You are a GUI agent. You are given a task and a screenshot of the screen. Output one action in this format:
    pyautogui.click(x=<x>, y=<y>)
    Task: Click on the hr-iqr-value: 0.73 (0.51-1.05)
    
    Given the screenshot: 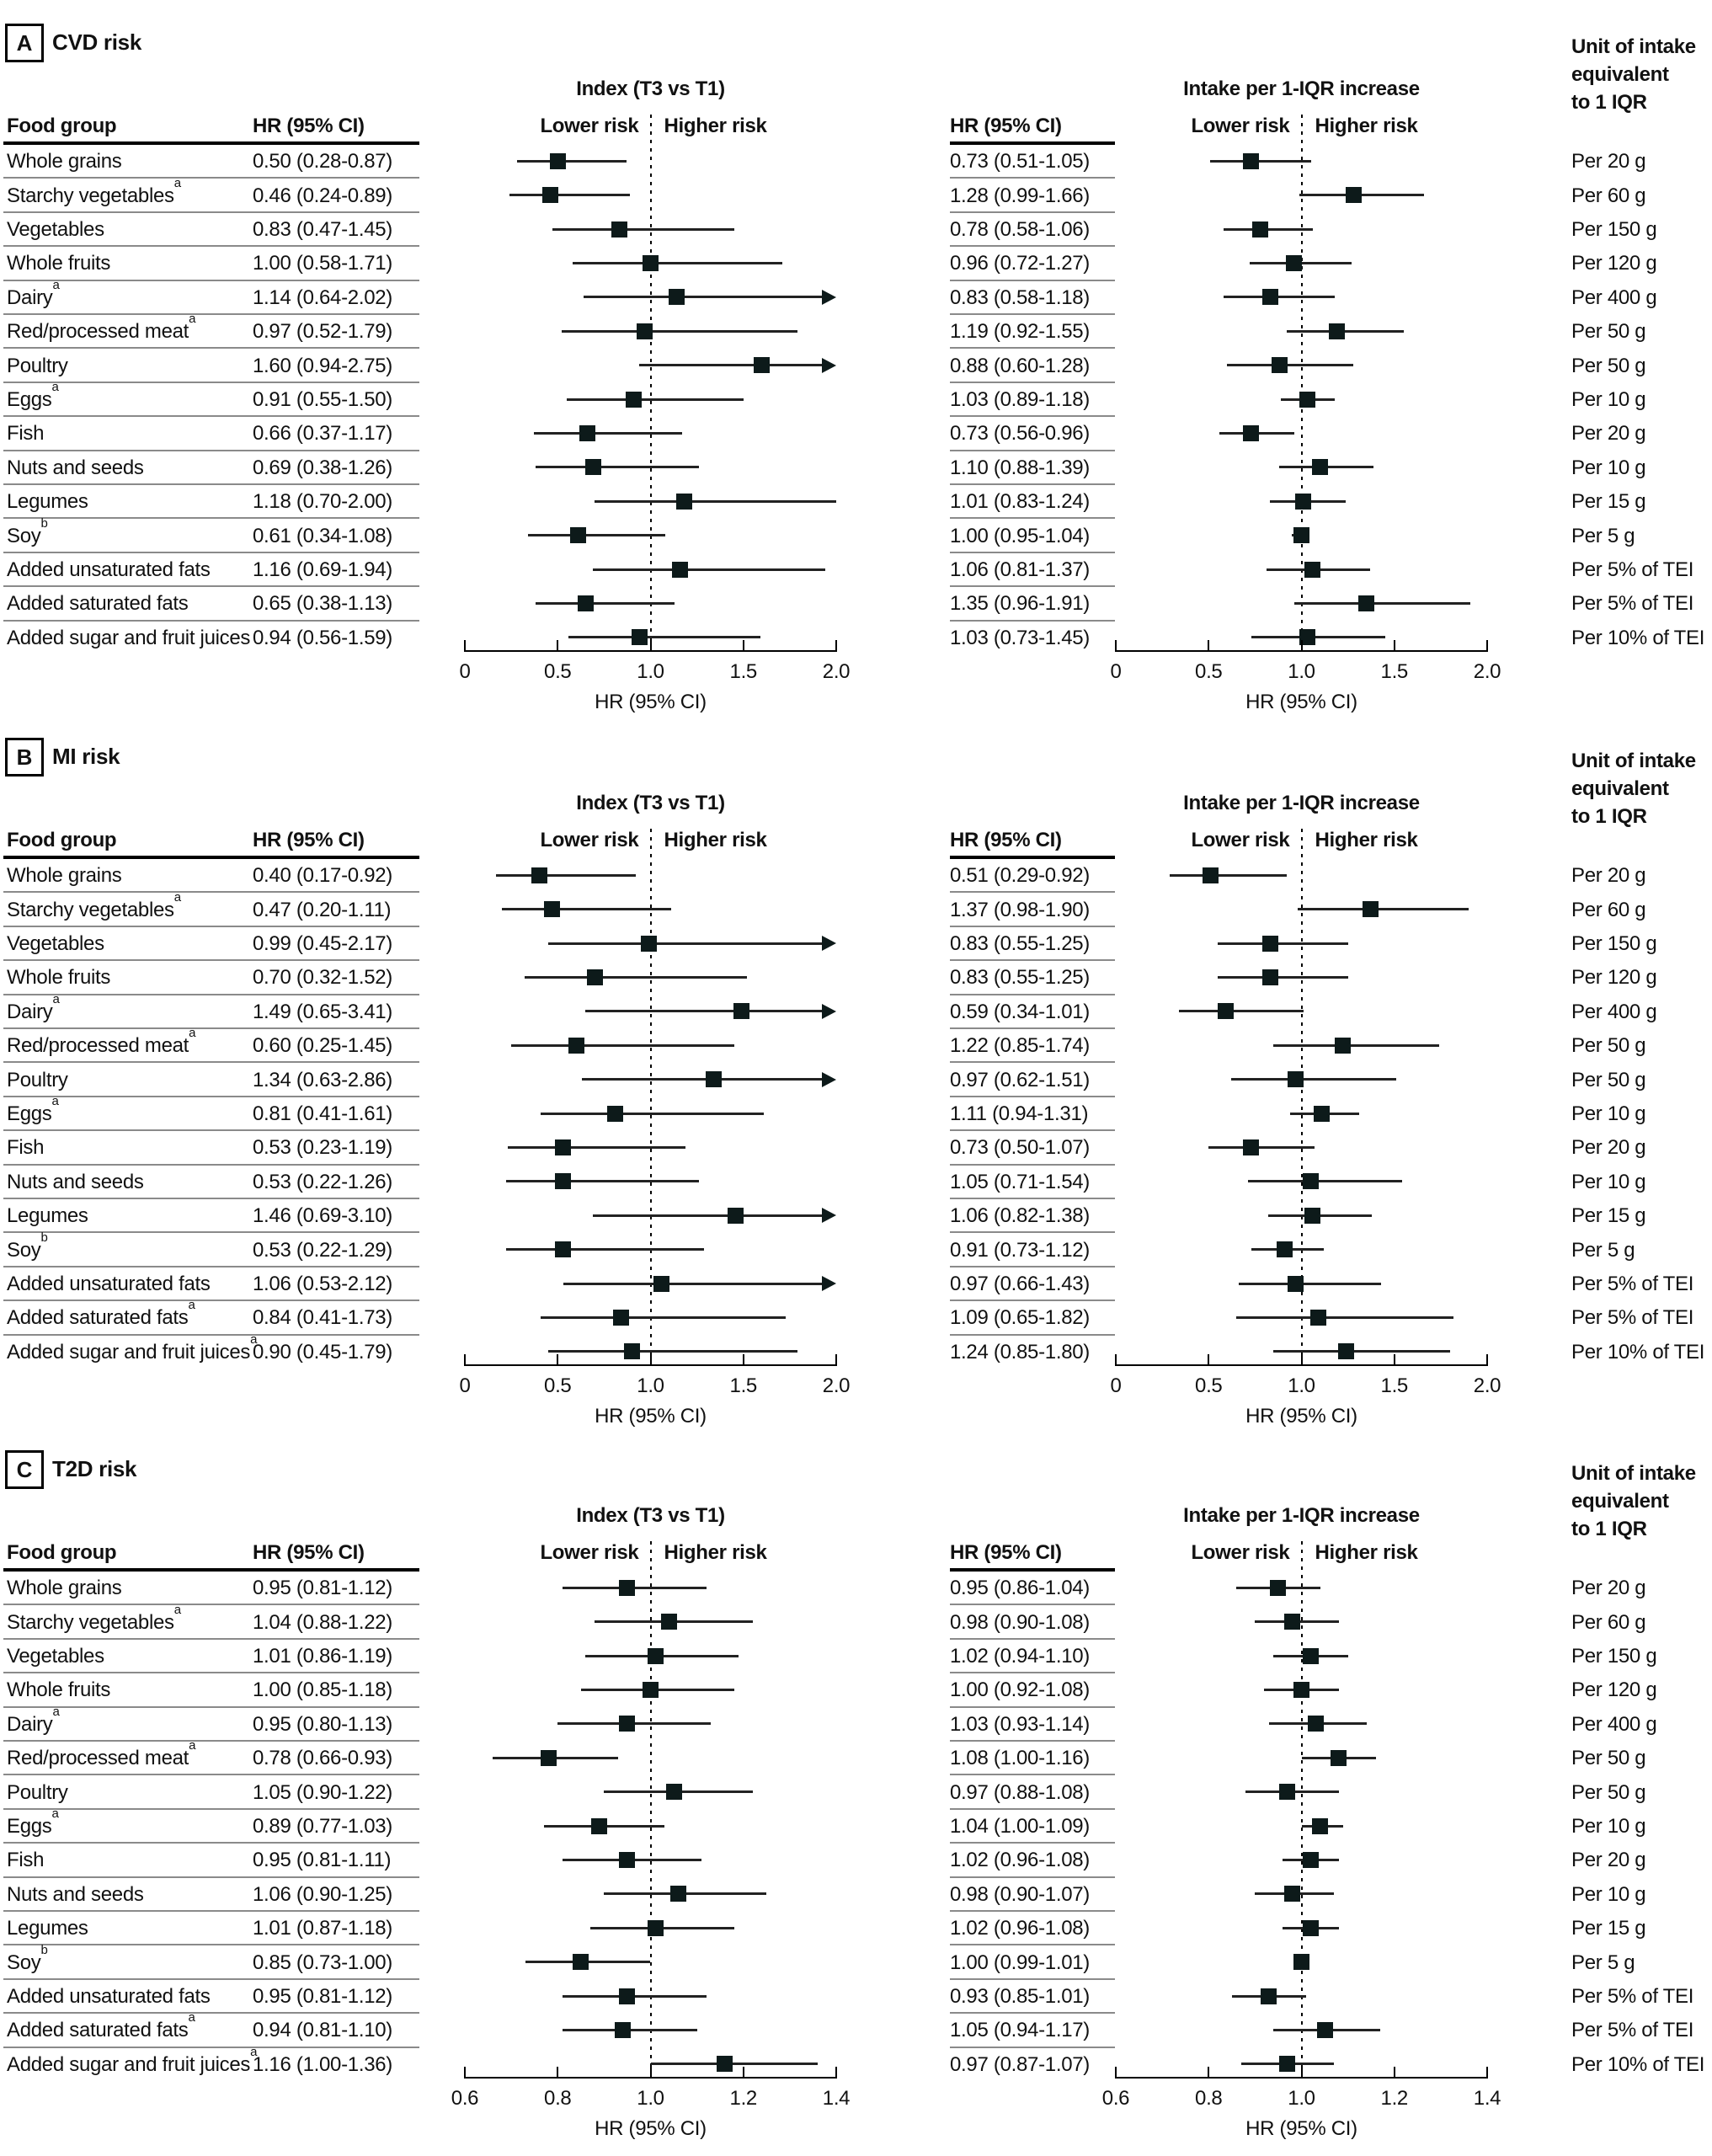 What is the action you would take?
    pyautogui.click(x=1020, y=161)
    